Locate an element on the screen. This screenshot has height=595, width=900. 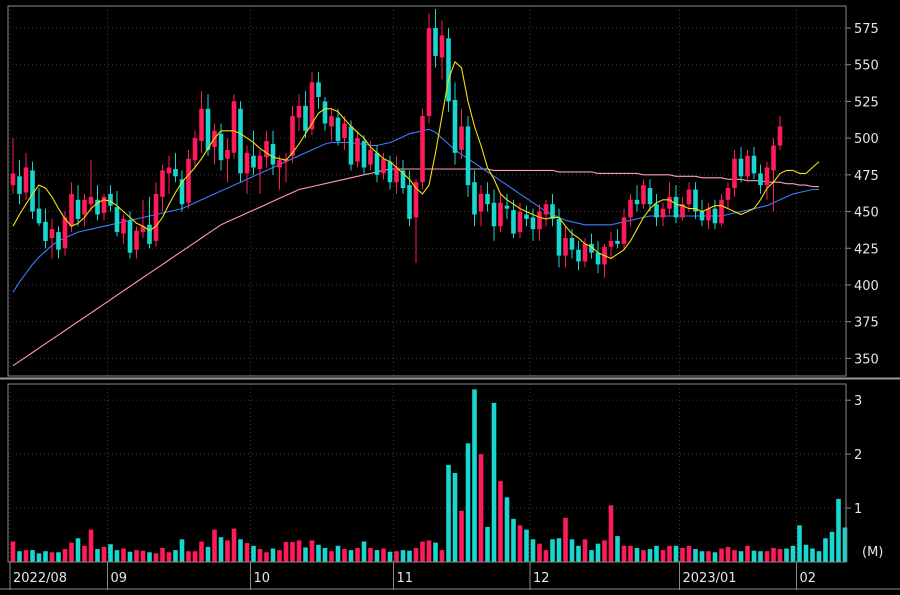
volume-tick-label: 3 is located at coordinates (858, 401).